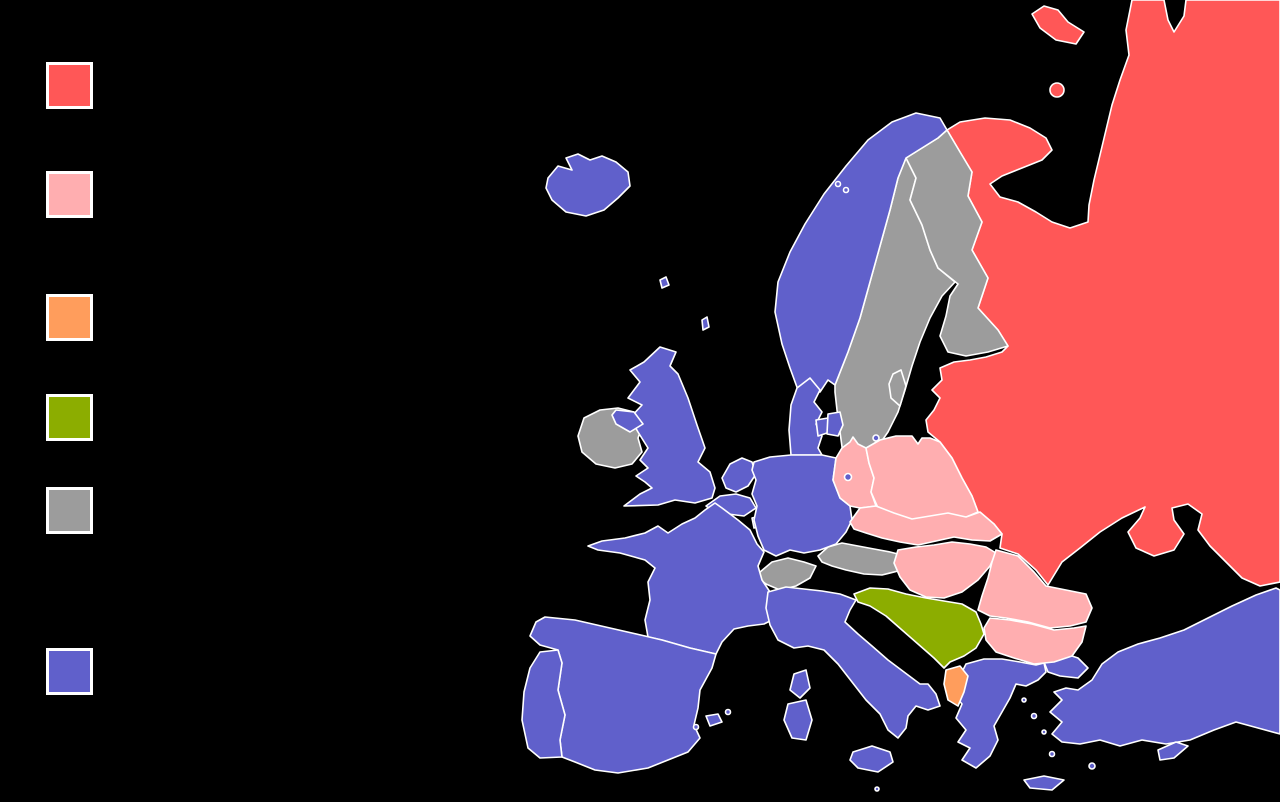  Describe the element at coordinates (897, 388) in the screenshot. I see `region-gotland` at that location.